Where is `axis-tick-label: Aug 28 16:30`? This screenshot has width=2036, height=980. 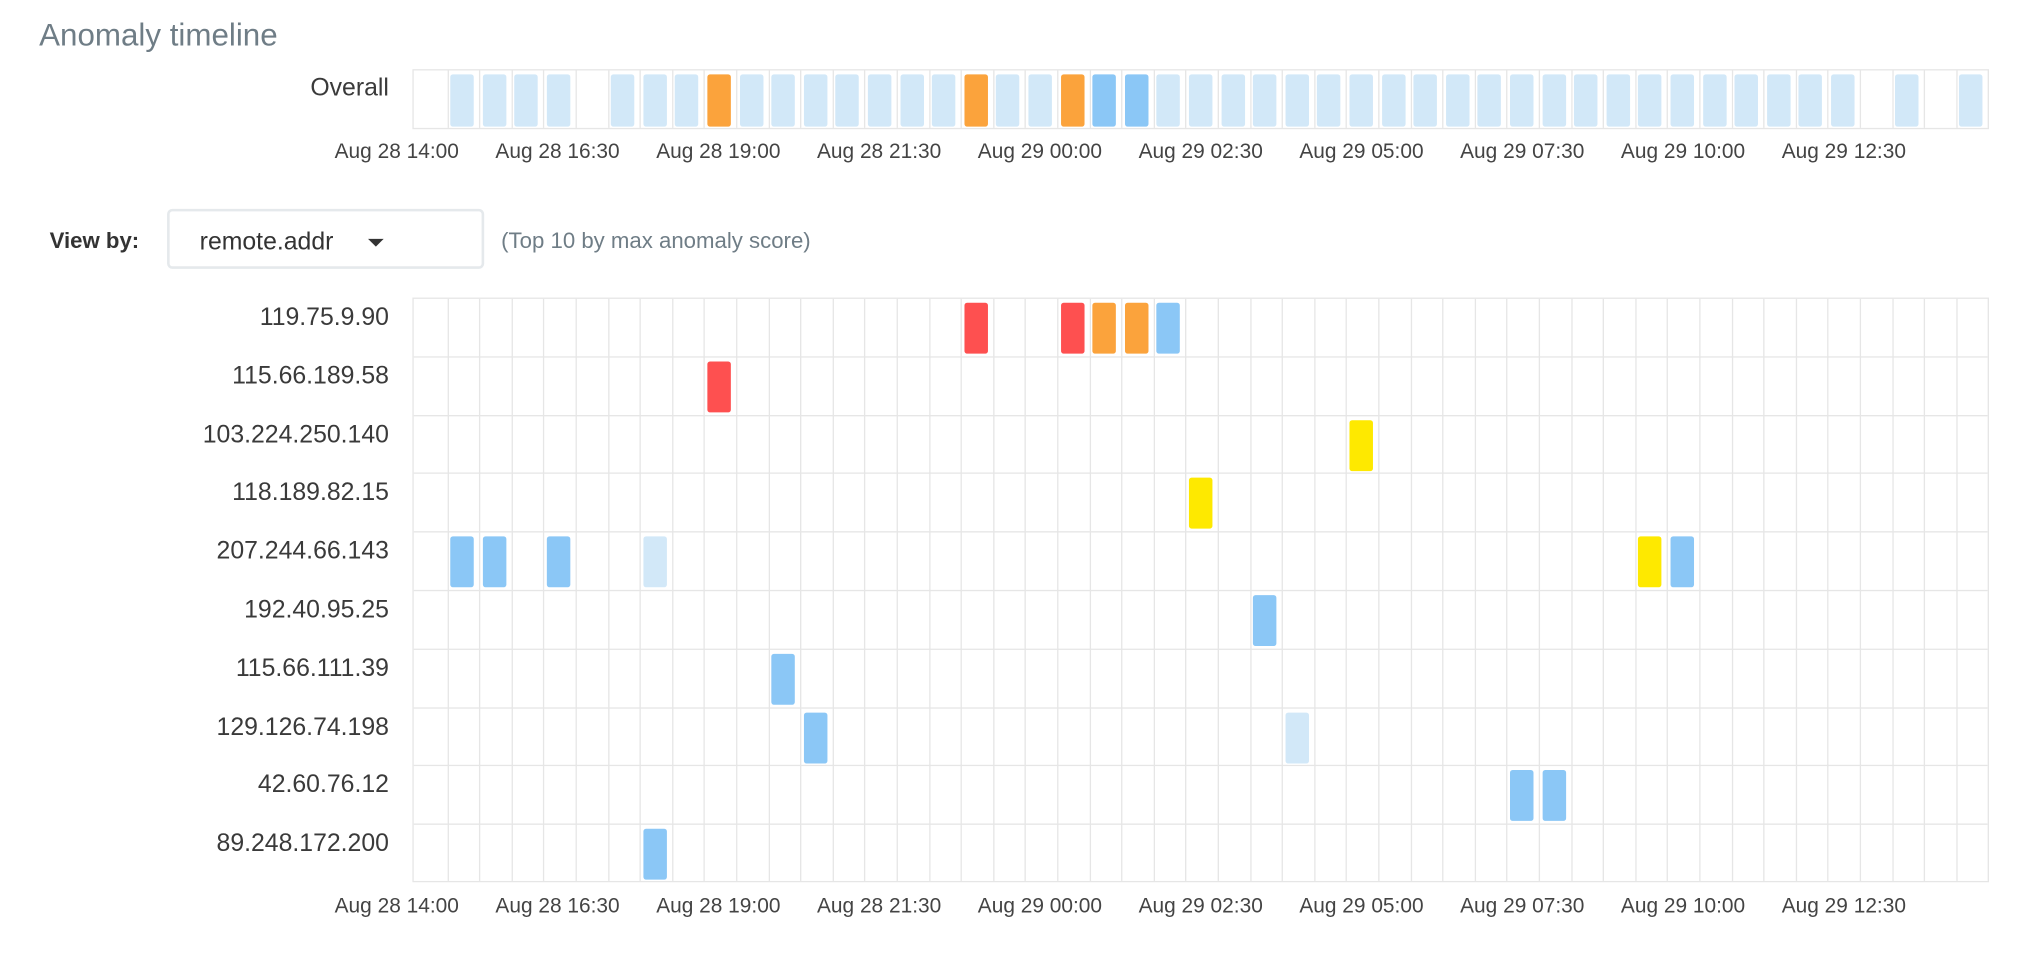 axis-tick-label: Aug 28 16:30 is located at coordinates (557, 152).